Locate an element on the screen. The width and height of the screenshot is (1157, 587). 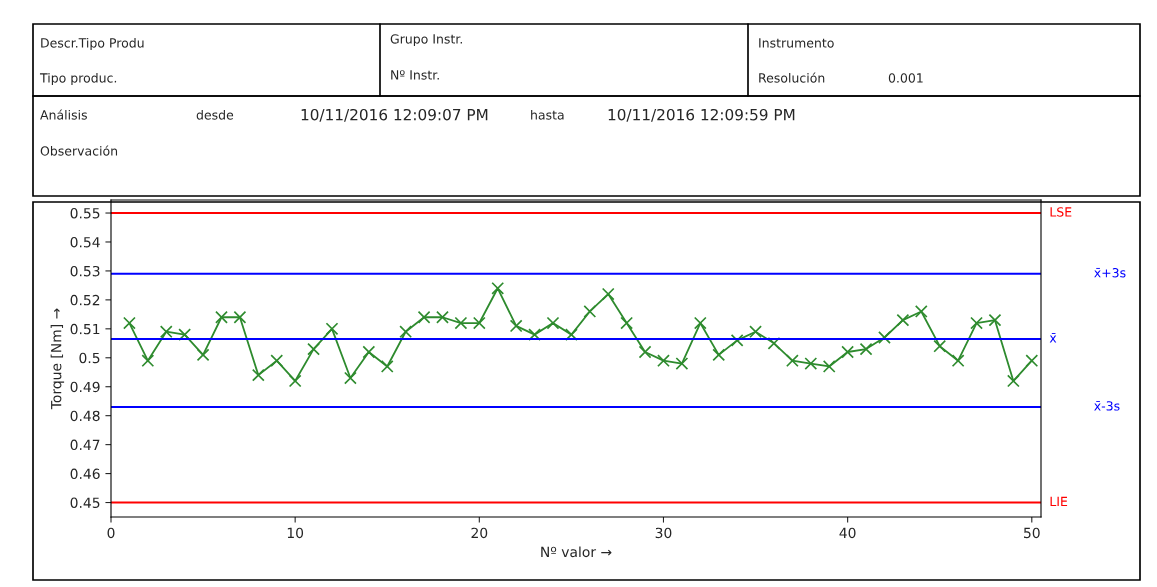
y-tick-label: 0.54 is located at coordinates (85, 242).